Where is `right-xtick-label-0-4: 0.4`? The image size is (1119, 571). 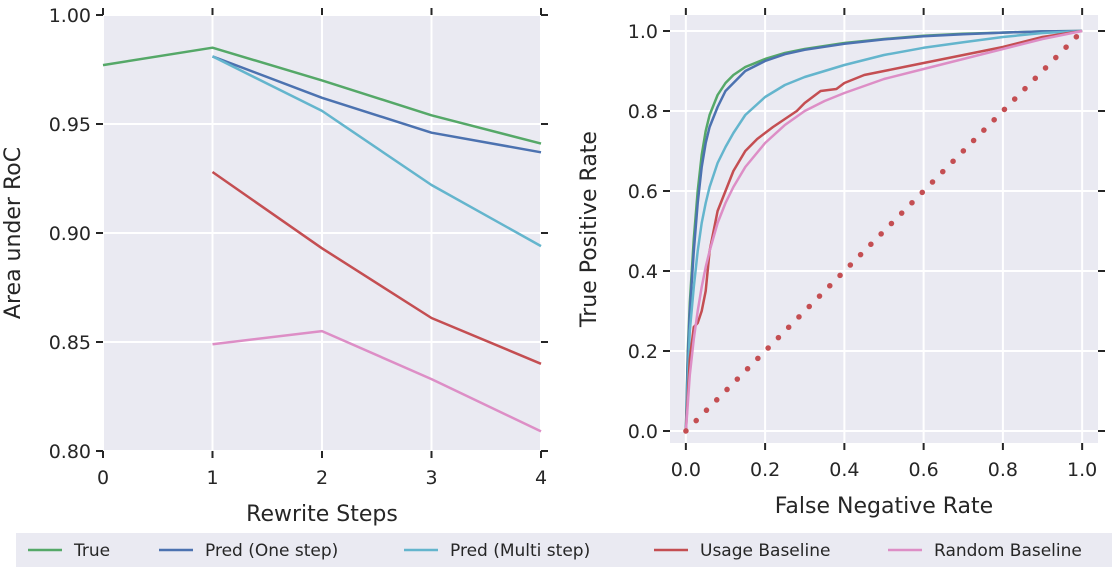 right-xtick-label-0-4: 0.4 is located at coordinates (844, 470).